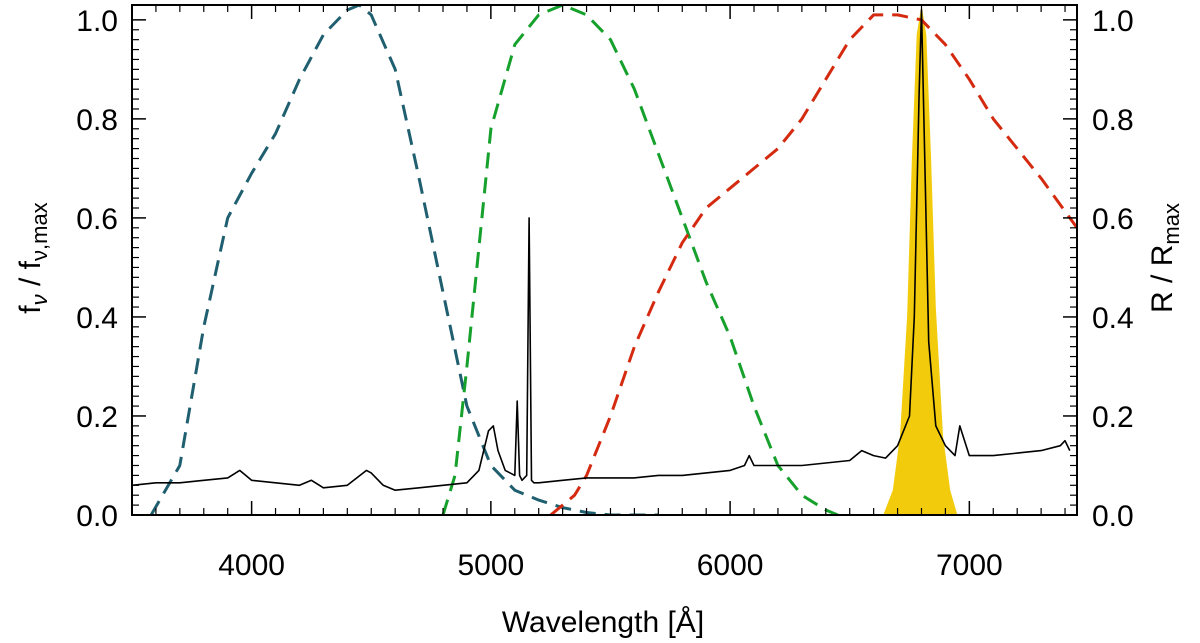 The height and width of the screenshot is (643, 1200). I want to click on right-y-label-sub: max, so click(1171, 224).